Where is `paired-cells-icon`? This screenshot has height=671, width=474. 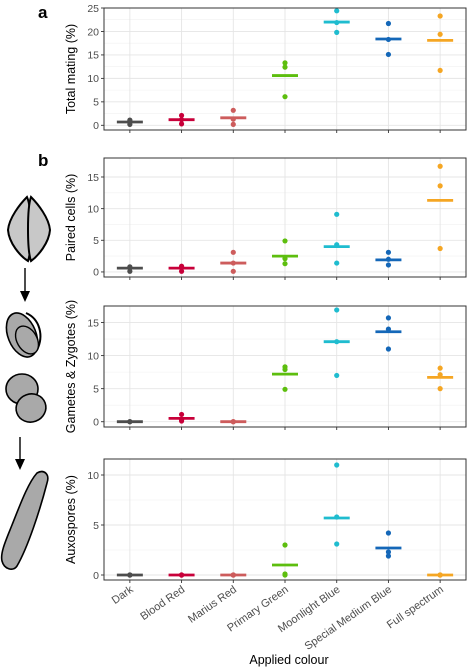 paired-cells-icon is located at coordinates (23, 335).